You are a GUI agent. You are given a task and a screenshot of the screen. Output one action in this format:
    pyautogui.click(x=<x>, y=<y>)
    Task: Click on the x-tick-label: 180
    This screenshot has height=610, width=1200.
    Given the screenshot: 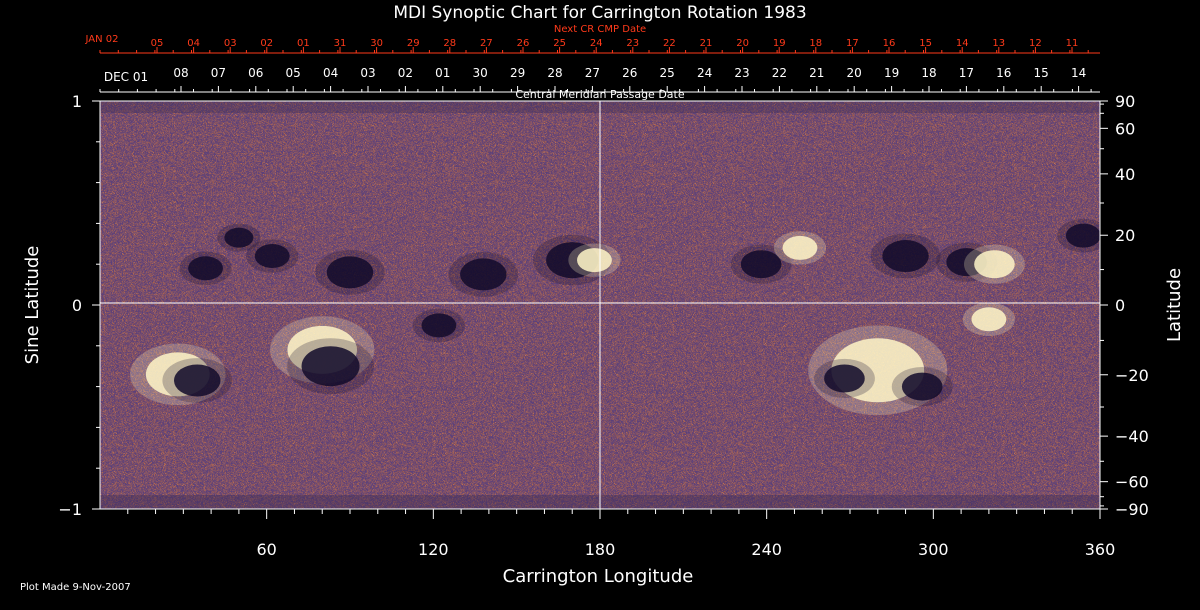 What is the action you would take?
    pyautogui.click(x=600, y=549)
    